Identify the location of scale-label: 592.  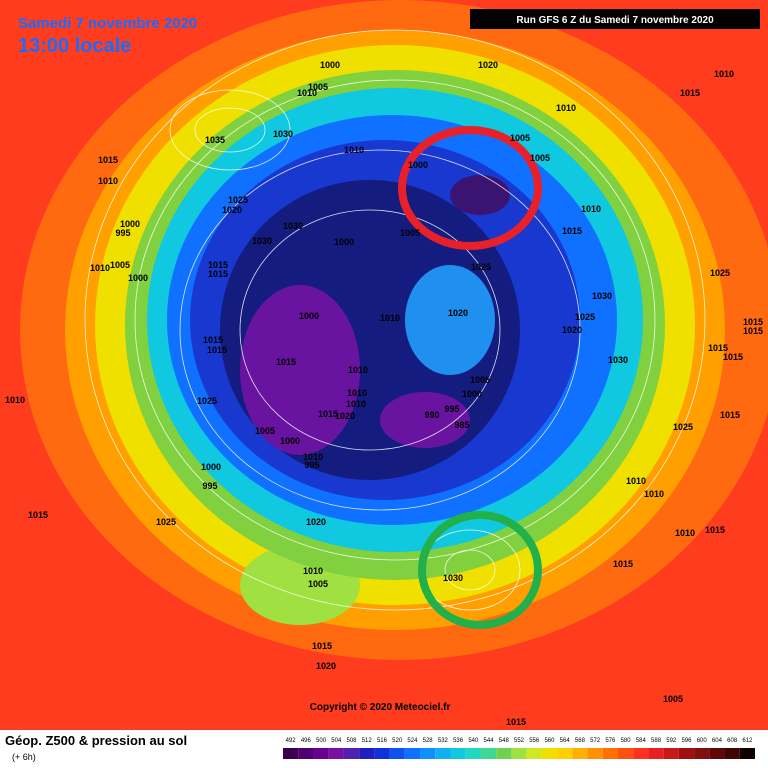
(671, 741).